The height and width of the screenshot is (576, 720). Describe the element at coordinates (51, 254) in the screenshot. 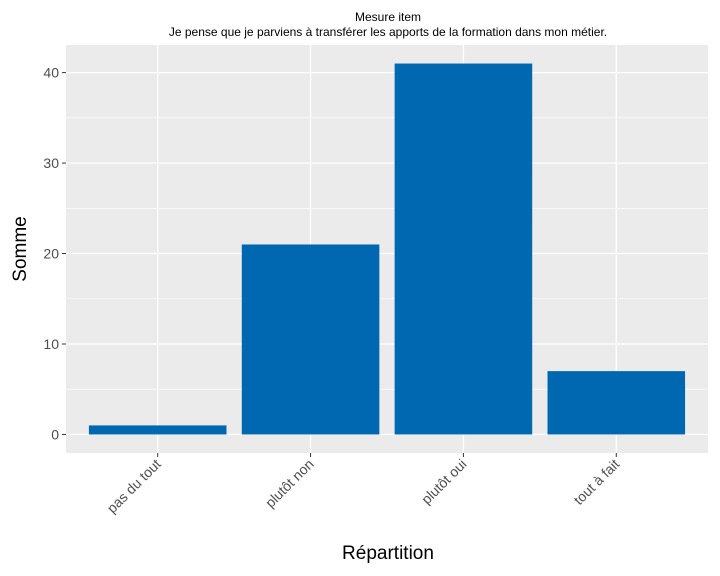

I see `y-tick-label: 20` at that location.